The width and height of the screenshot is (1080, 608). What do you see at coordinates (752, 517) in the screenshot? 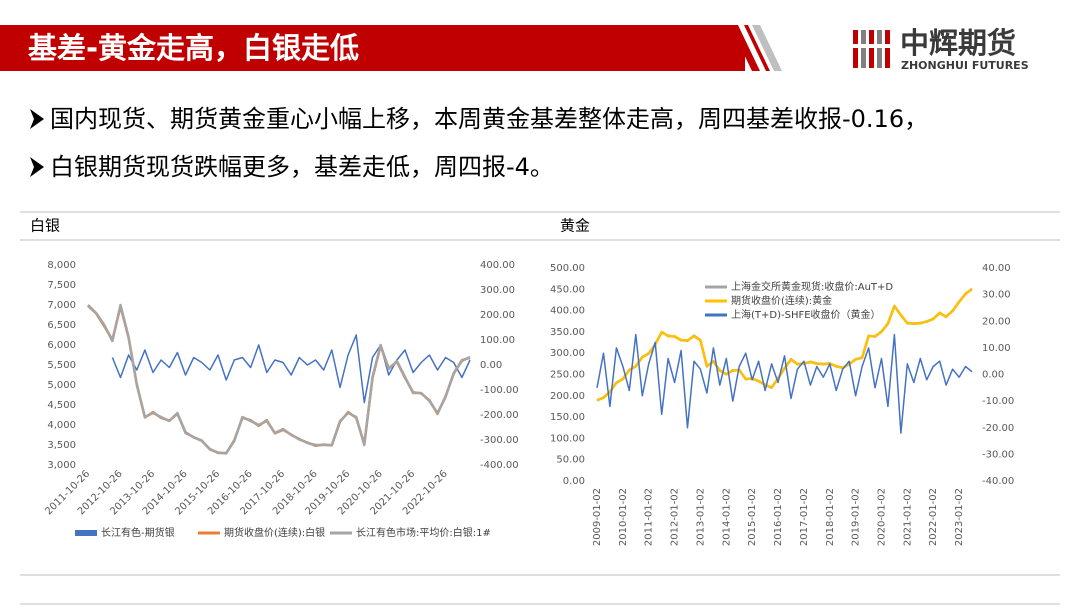
I see `x-tick-label: 2015-01-02` at bounding box center [752, 517].